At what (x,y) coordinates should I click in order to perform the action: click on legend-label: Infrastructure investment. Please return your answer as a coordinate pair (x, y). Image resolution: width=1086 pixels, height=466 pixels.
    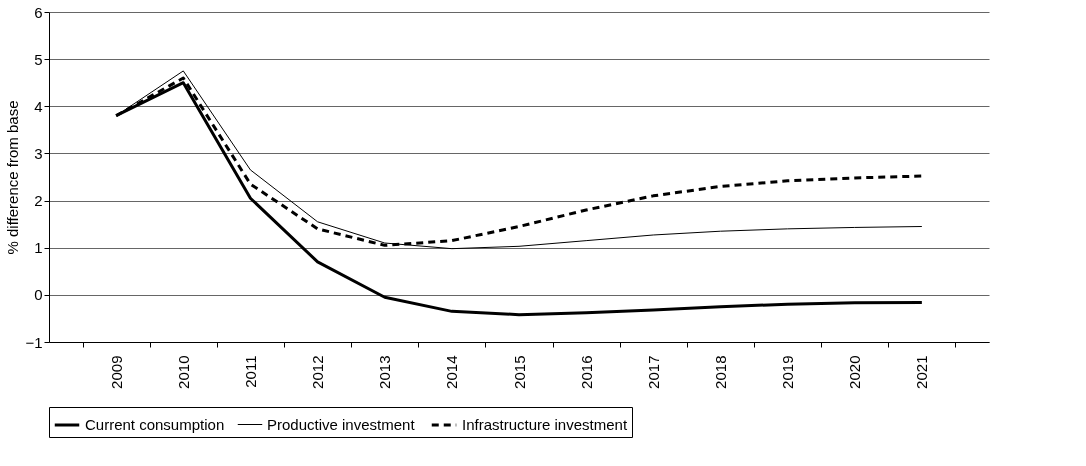
    Looking at the image, I should click on (545, 424).